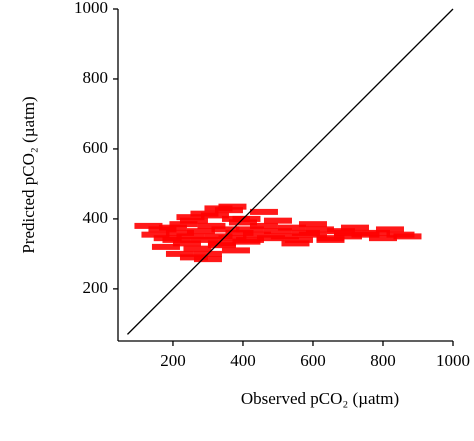 Image resolution: width=474 pixels, height=441 pixels. I want to click on x-tick-label: 600, so click(313, 360).